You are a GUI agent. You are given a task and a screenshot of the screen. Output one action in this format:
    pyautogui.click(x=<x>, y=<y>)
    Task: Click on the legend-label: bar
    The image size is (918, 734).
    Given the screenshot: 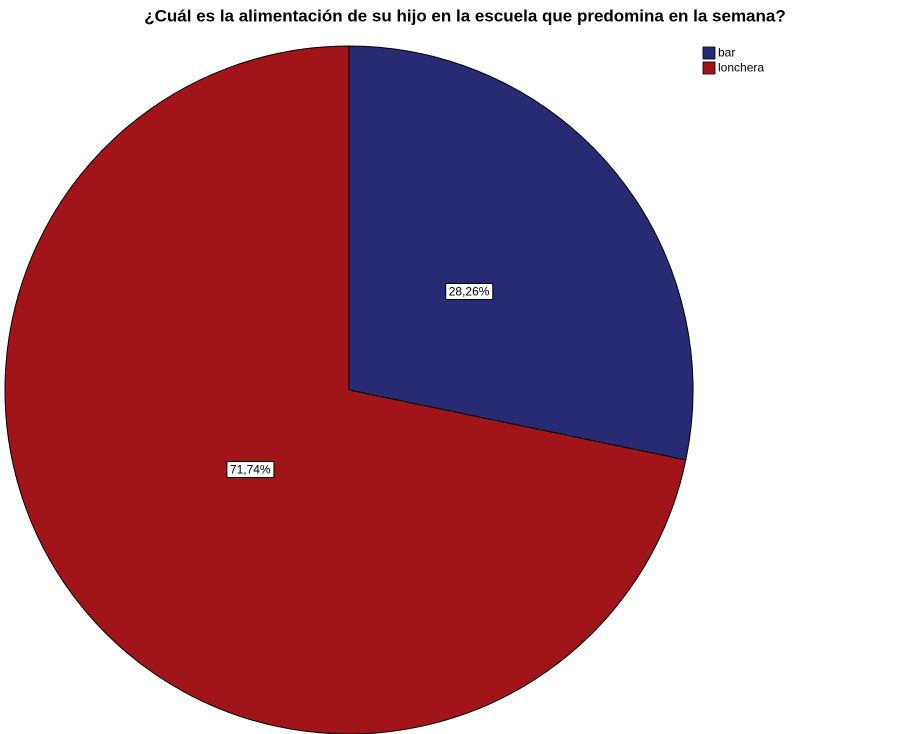 What is the action you would take?
    pyautogui.click(x=726, y=53)
    